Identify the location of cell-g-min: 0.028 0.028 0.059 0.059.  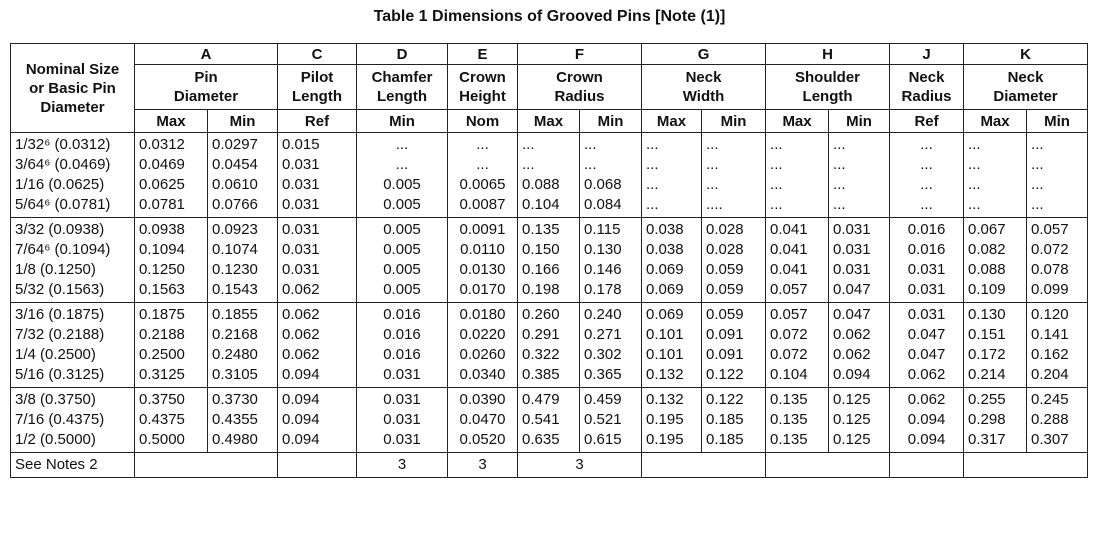
(734, 260).